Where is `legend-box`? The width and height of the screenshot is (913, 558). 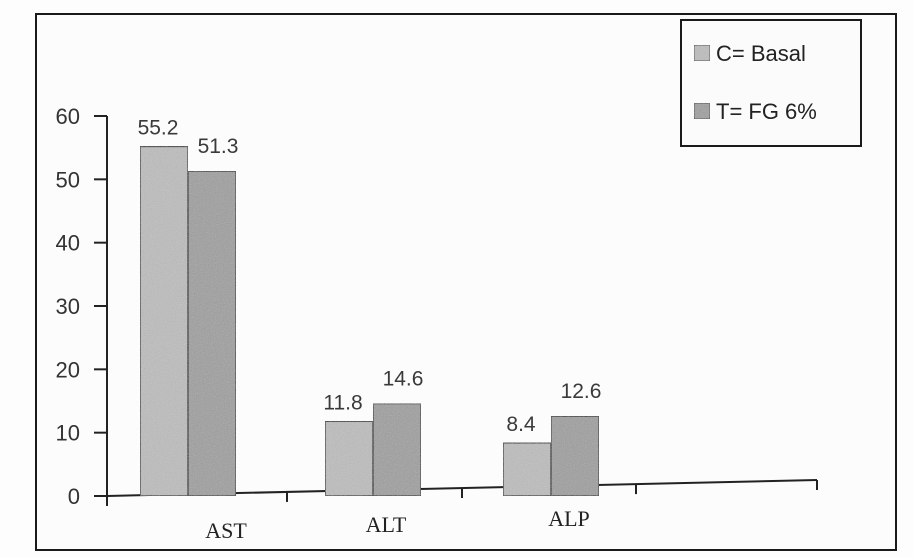
legend-box is located at coordinates (771, 83).